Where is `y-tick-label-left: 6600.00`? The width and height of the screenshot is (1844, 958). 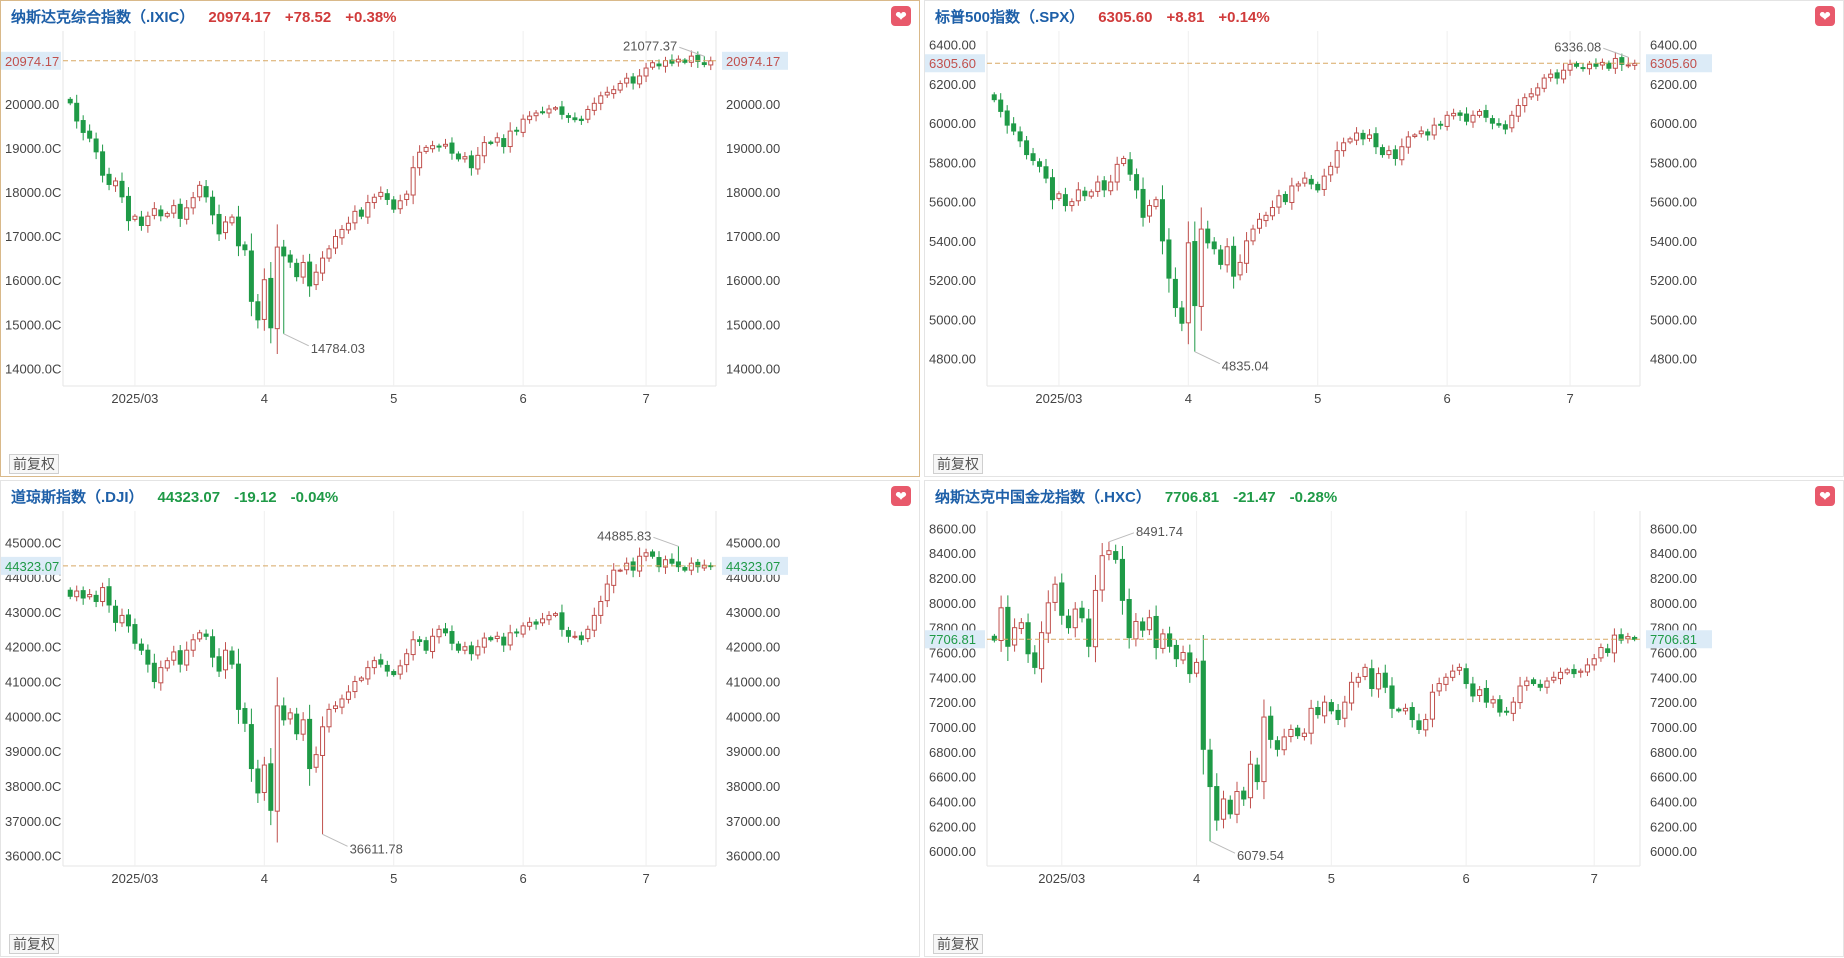
y-tick-label-left: 6600.00 is located at coordinates (952, 777).